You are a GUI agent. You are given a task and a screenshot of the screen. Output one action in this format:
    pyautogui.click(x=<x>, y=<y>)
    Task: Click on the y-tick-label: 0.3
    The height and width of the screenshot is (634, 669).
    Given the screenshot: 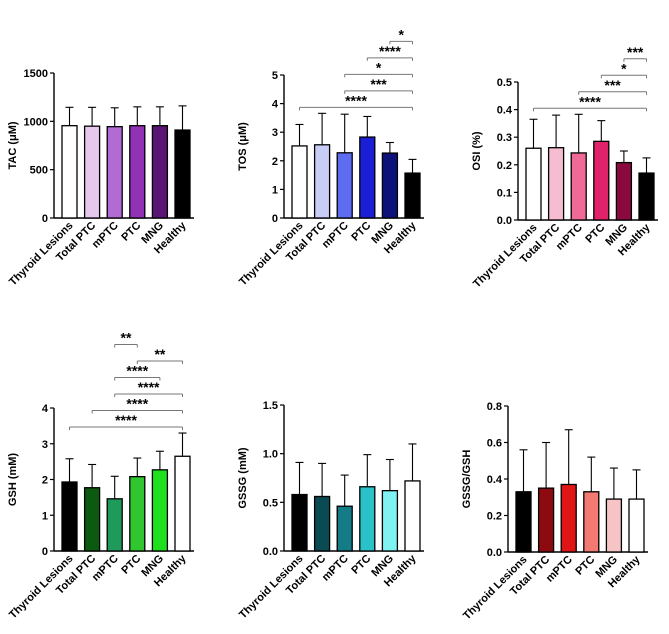 What is the action you would take?
    pyautogui.click(x=504, y=138)
    